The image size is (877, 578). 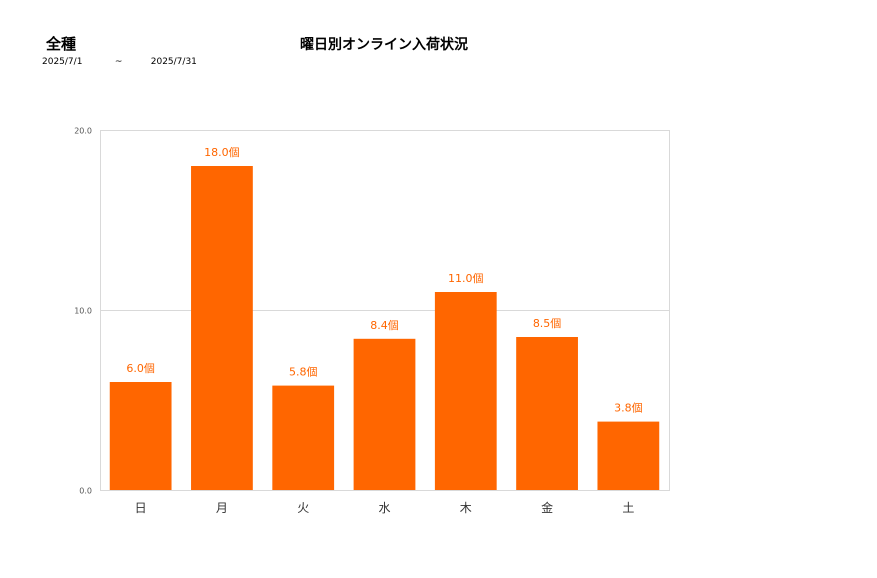 I want to click on y-tick-label: 10.0, so click(x=83, y=311).